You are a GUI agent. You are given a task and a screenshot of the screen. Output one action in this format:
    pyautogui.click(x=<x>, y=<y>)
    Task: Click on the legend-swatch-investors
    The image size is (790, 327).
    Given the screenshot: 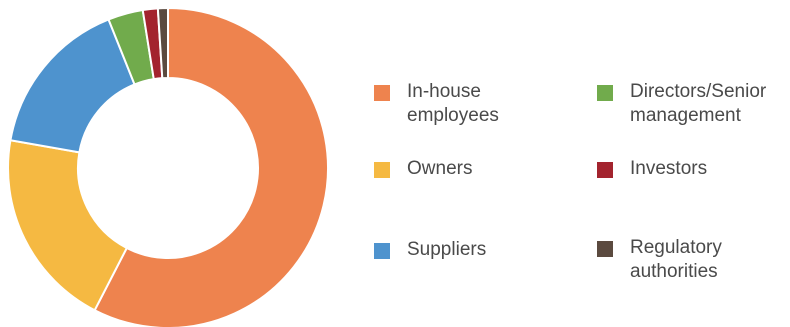 What is the action you would take?
    pyautogui.click(x=605, y=170)
    